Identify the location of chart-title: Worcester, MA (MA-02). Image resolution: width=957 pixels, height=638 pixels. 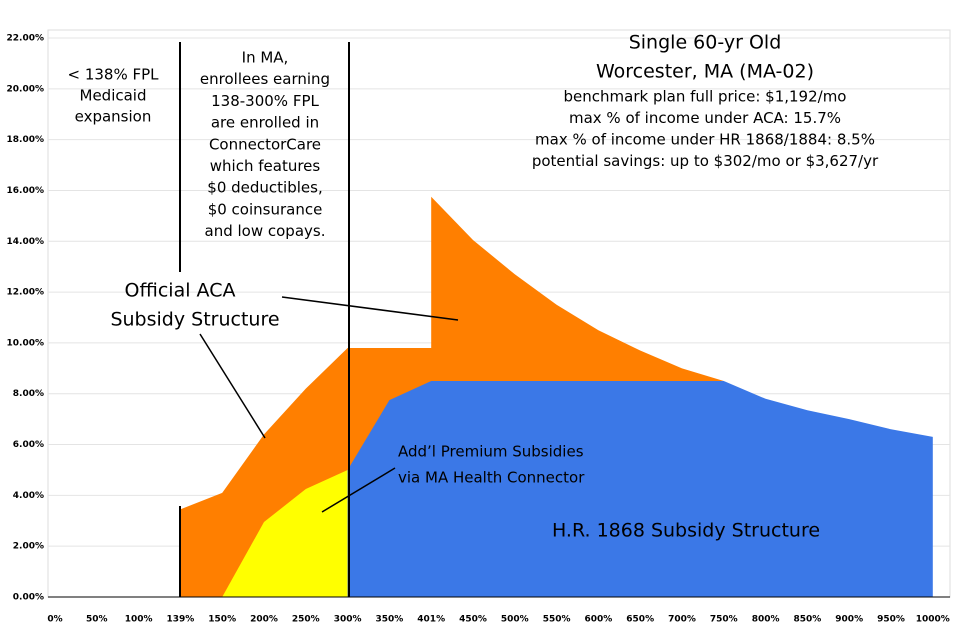
(705, 72).